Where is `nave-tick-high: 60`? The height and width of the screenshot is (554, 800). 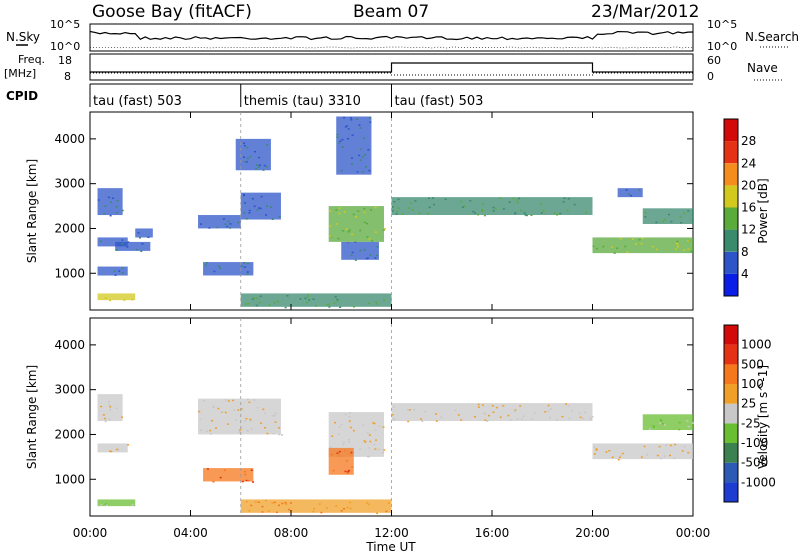
nave-tick-high: 60 is located at coordinates (714, 60).